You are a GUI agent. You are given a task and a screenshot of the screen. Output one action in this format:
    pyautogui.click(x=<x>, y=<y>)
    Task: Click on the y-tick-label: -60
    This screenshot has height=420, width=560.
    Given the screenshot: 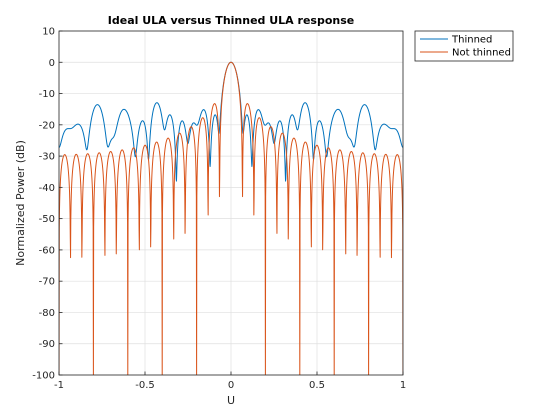 What is the action you would take?
    pyautogui.click(x=47, y=250)
    